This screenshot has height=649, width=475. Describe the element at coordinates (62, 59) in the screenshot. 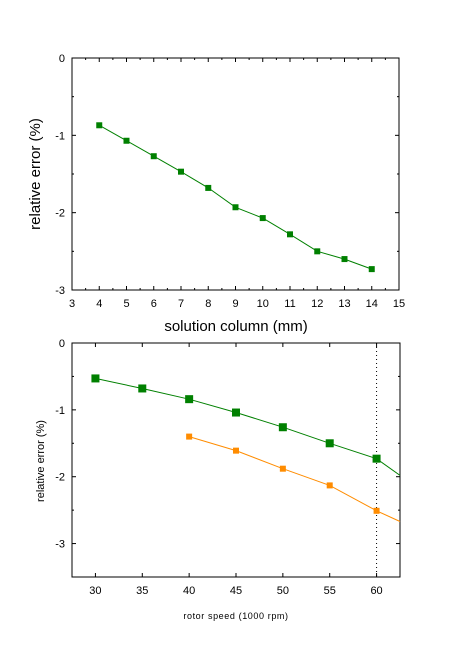

I see `top-y-tick-label: 0` at that location.